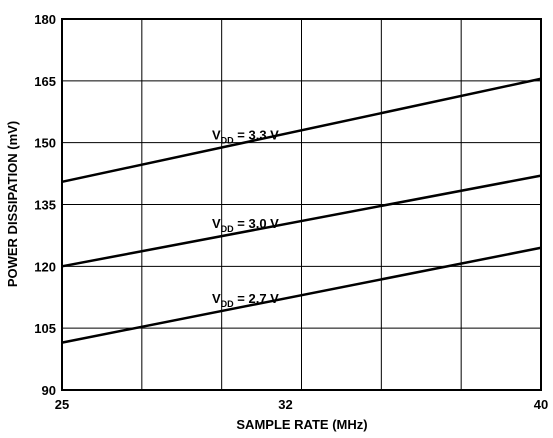 This screenshot has width=553, height=438. I want to click on x-tick-labels: 25 32 40, so click(301, 404).